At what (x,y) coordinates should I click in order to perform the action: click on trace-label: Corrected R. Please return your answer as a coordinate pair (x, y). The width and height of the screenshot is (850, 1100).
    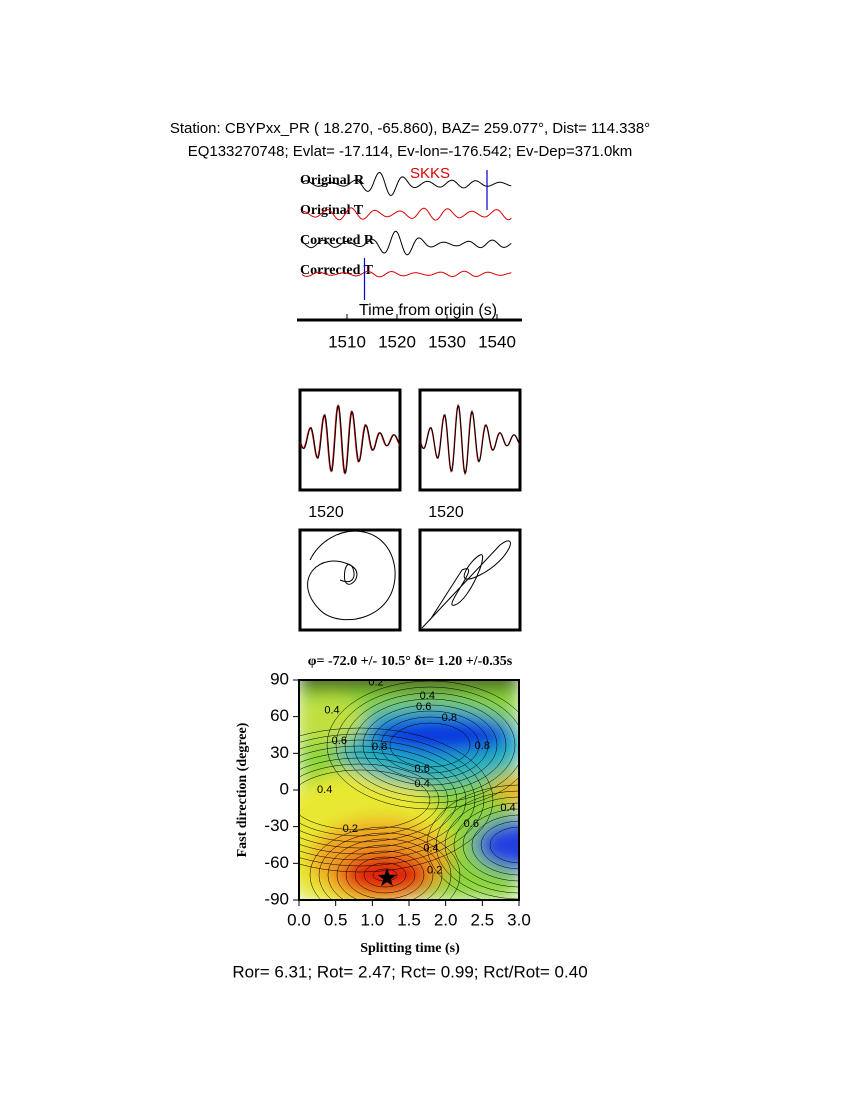
    Looking at the image, I should click on (337, 240).